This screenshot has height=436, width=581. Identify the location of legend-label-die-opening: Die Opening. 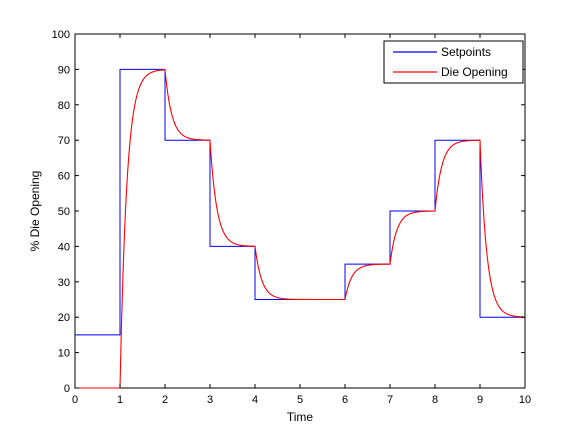
(474, 72).